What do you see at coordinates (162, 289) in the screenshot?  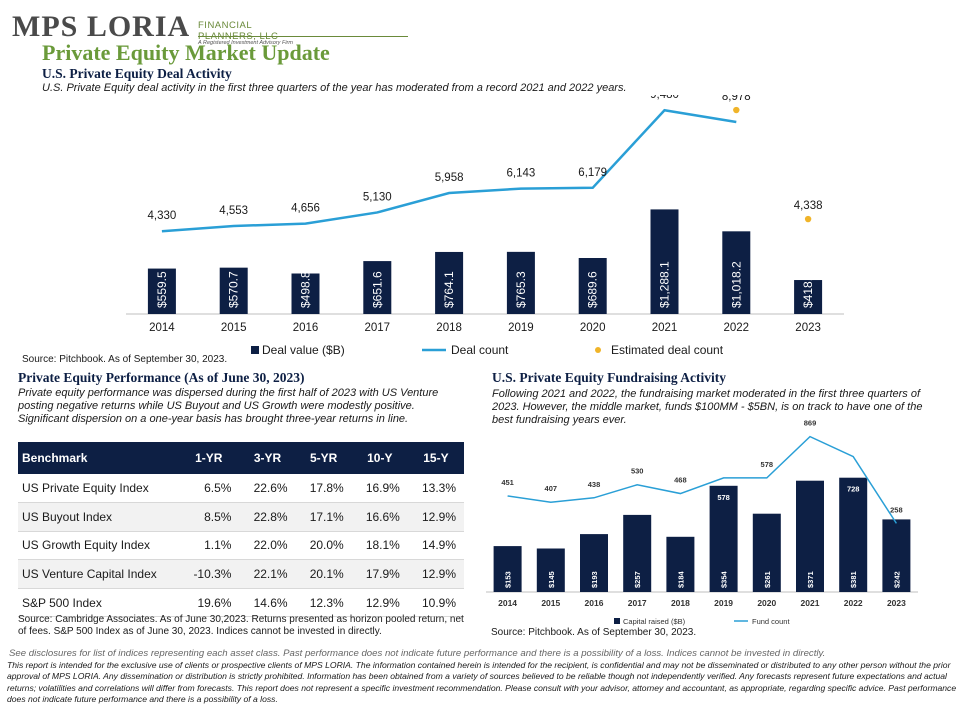 I see `bar-data-label: $559.5` at bounding box center [162, 289].